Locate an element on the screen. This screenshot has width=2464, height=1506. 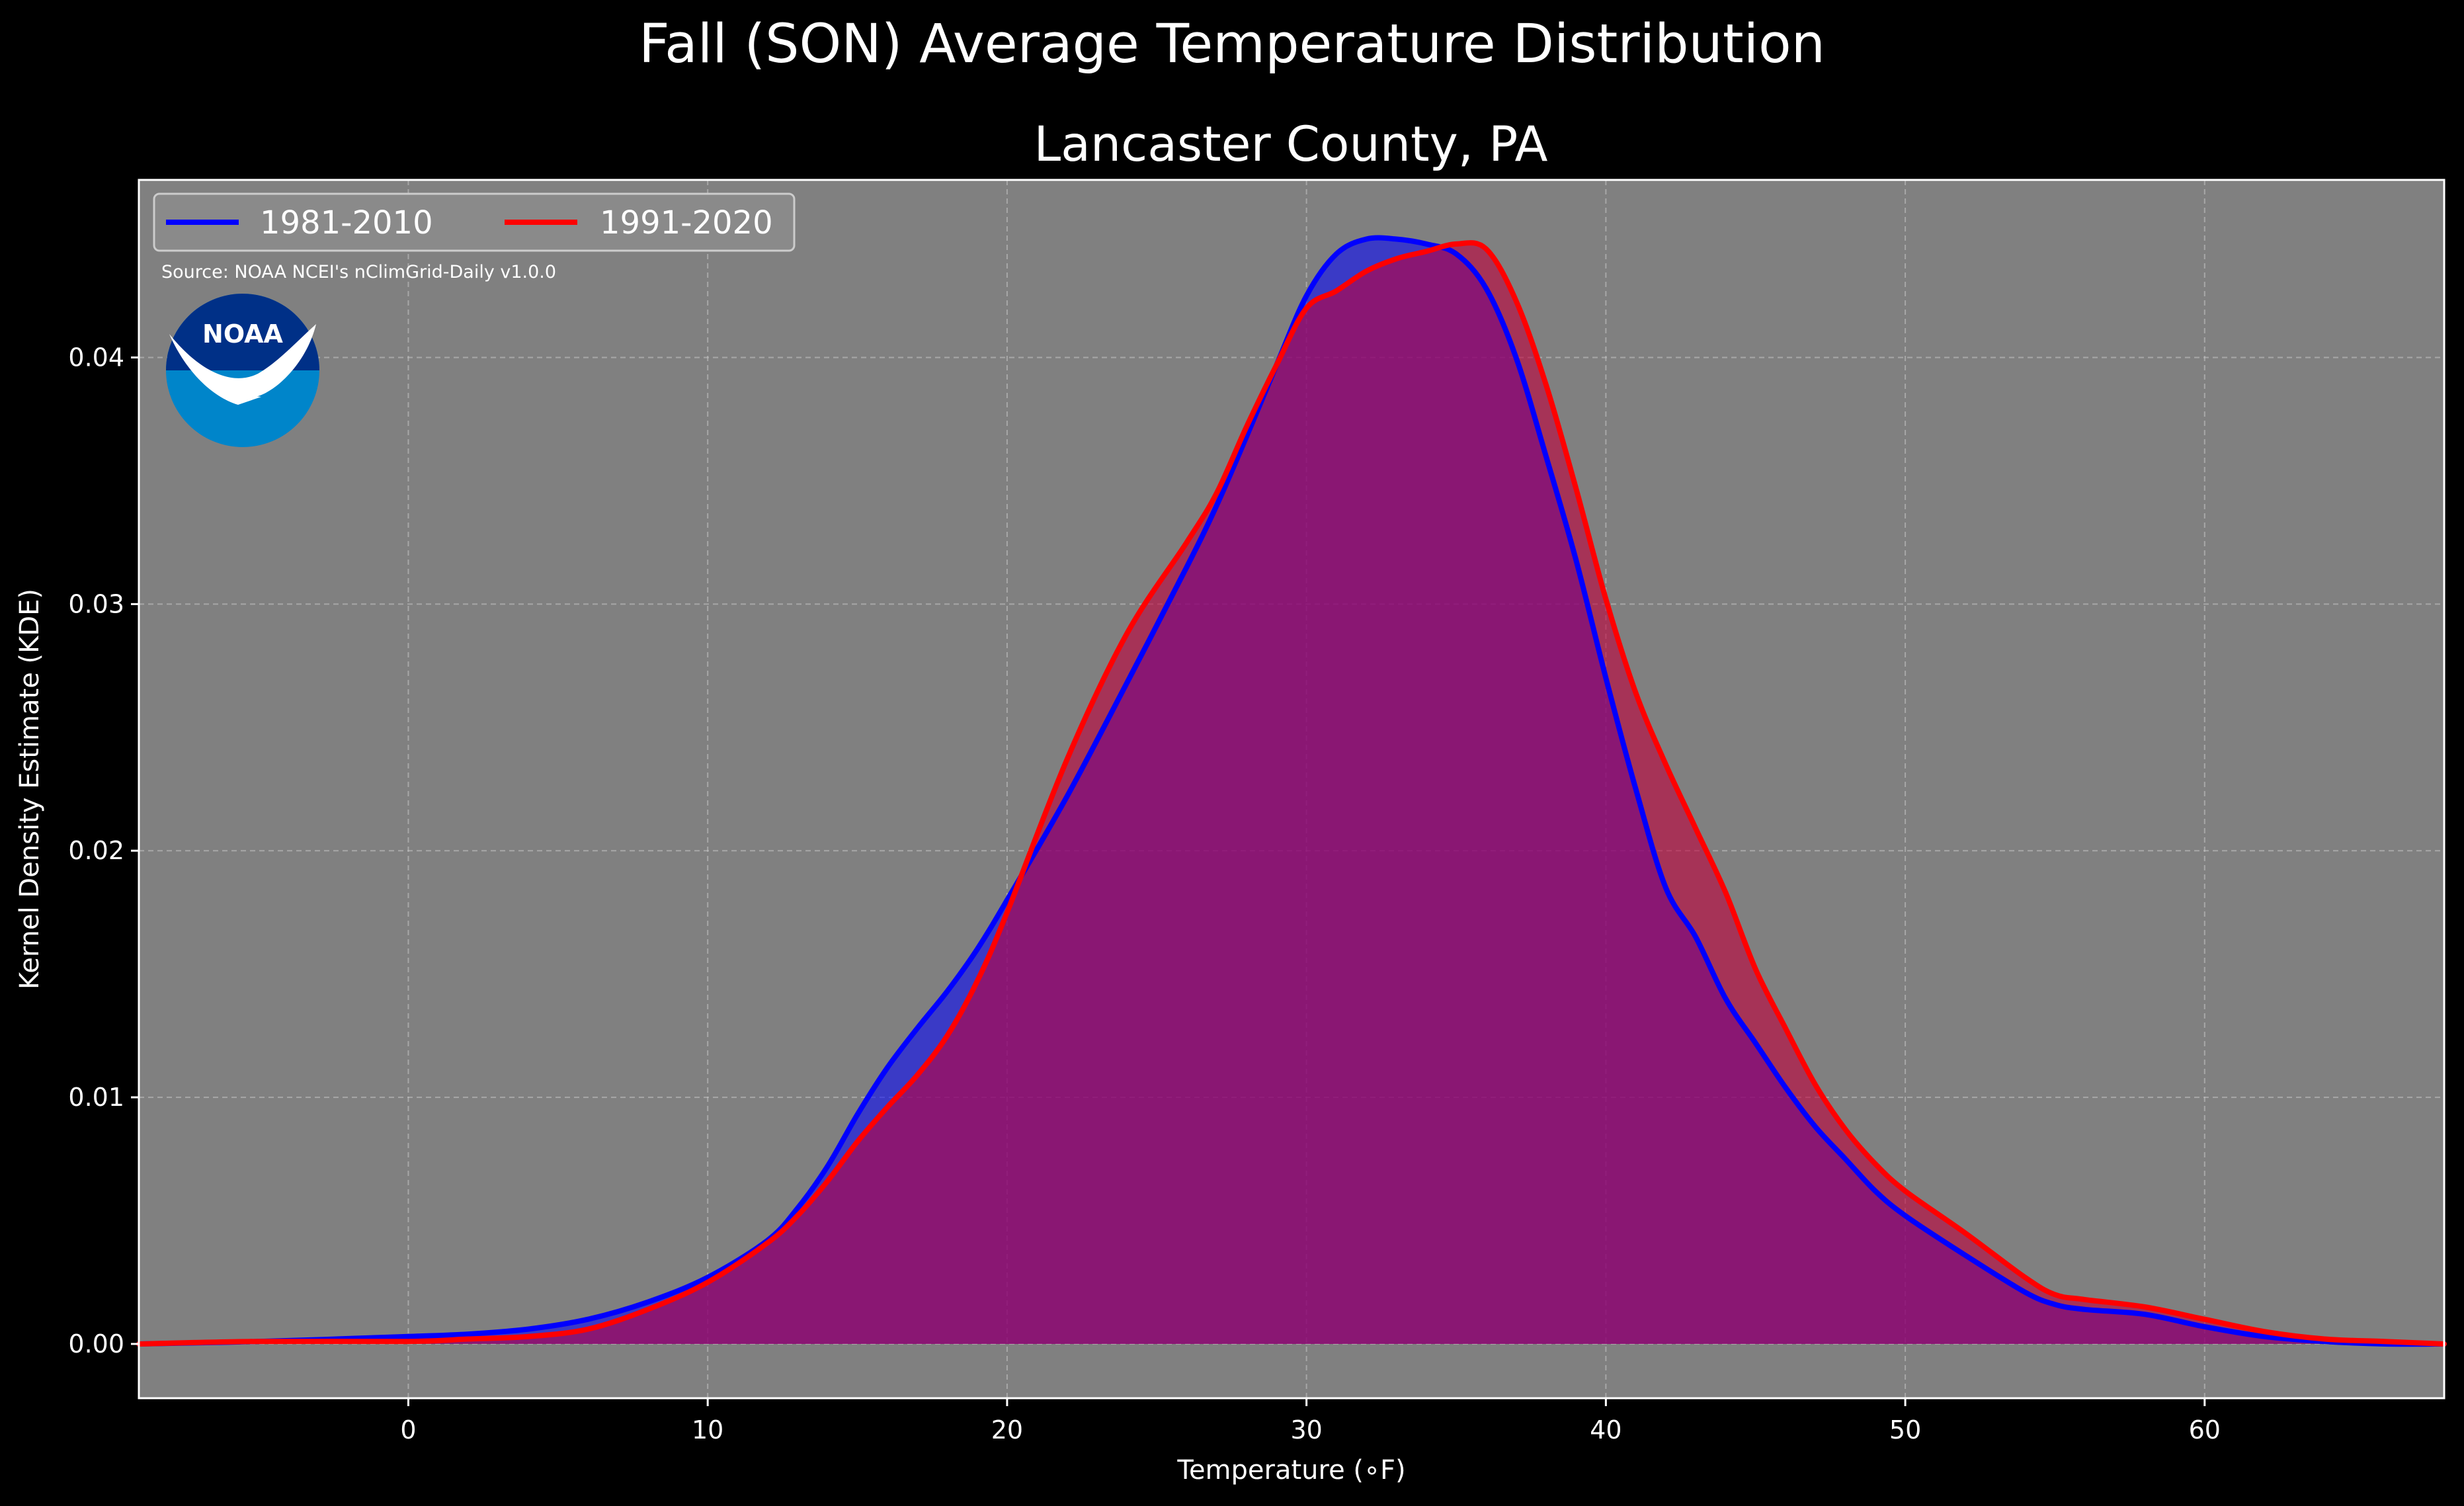
chart-subtitle: Lancaster County, PA is located at coordinates (1290, 144).